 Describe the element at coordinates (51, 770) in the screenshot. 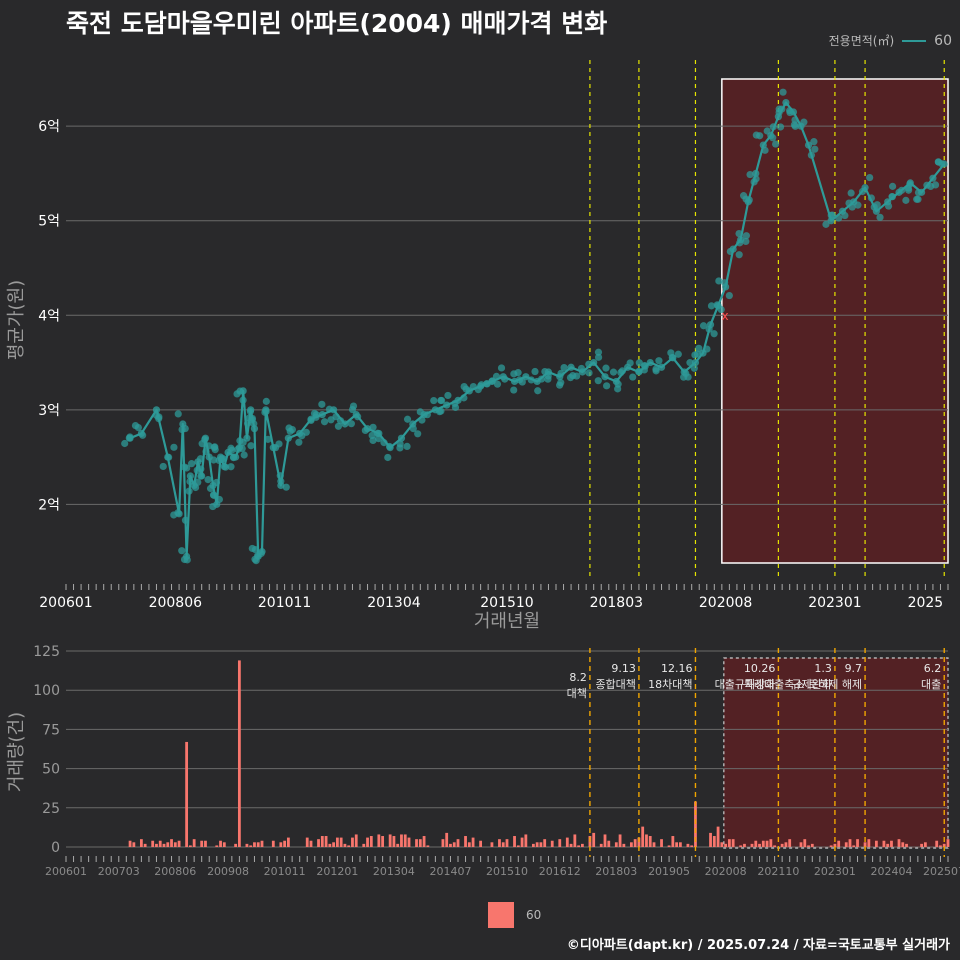

I see `vol-y-tick-label: 50` at that location.